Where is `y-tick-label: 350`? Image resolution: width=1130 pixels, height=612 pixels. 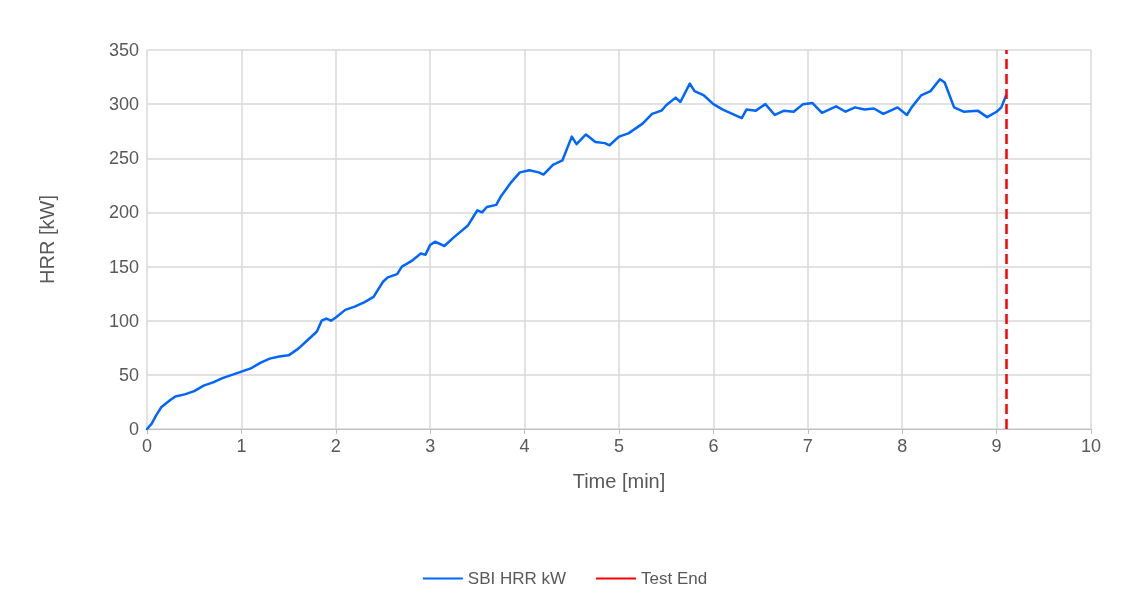
y-tick-label: 350 is located at coordinates (123, 50).